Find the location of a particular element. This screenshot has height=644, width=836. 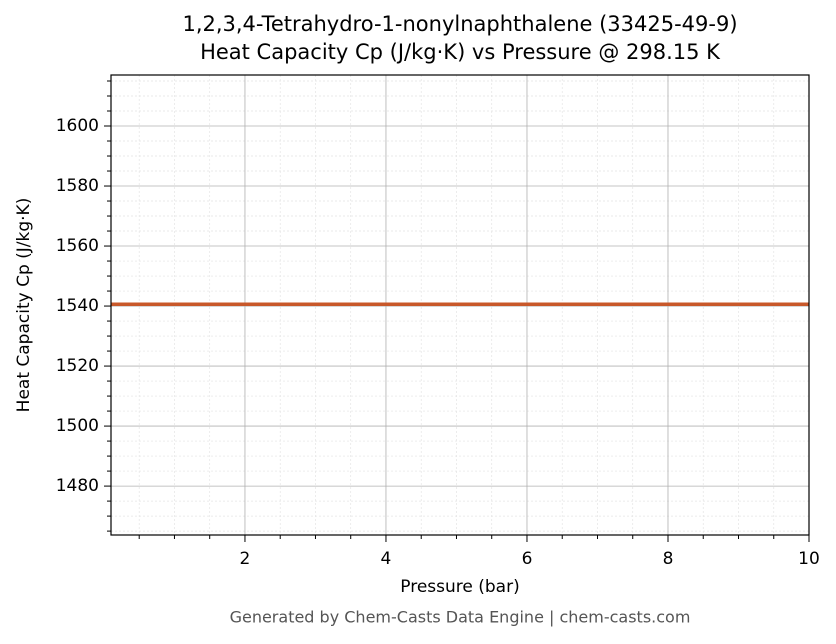

y-tick-label: 1520 is located at coordinates (77, 366).